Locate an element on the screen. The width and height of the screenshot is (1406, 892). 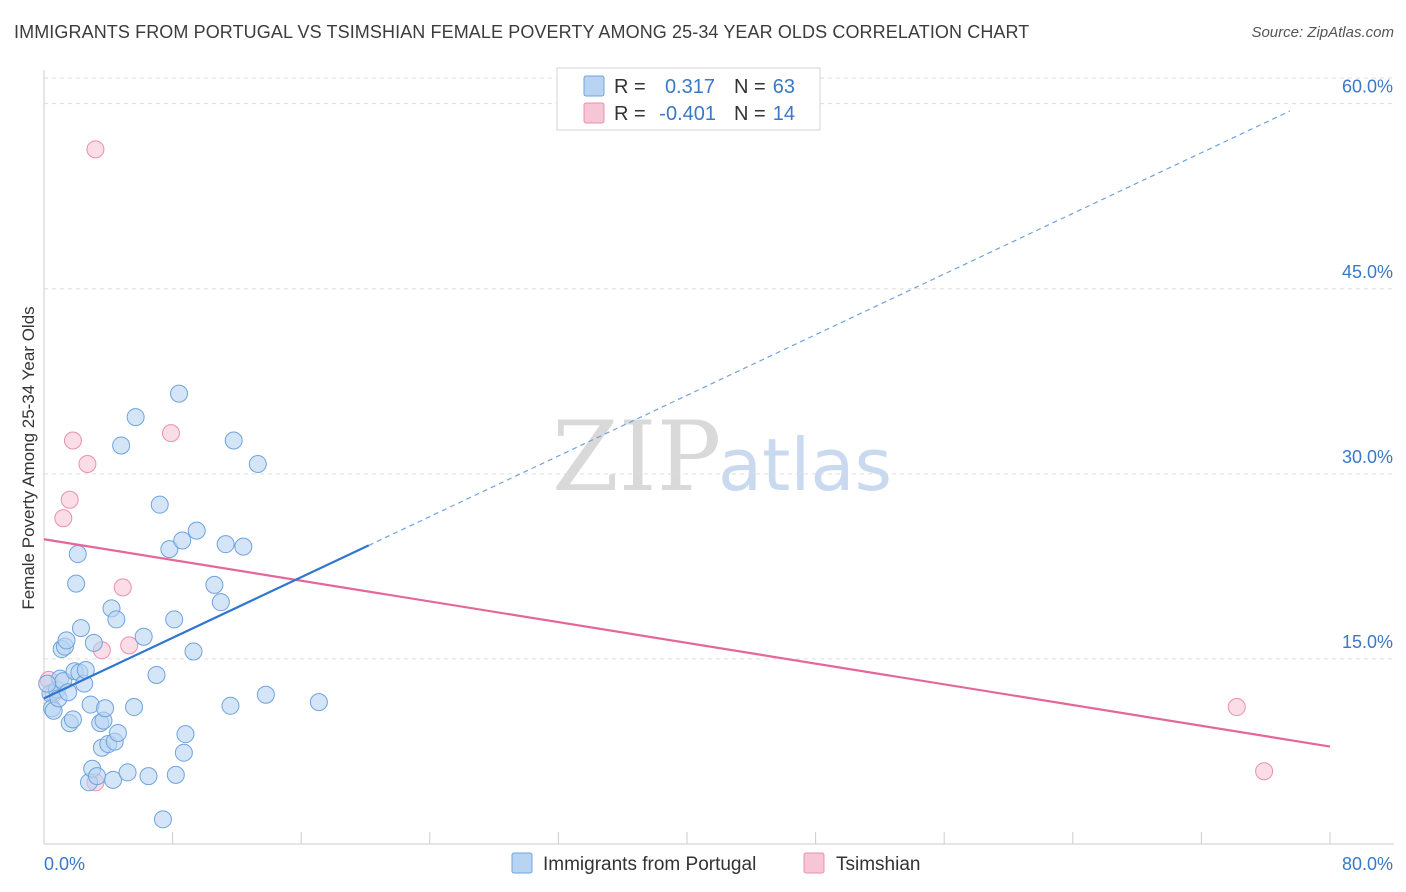
x-tick-label: 80.0% is located at coordinates (1367, 864).